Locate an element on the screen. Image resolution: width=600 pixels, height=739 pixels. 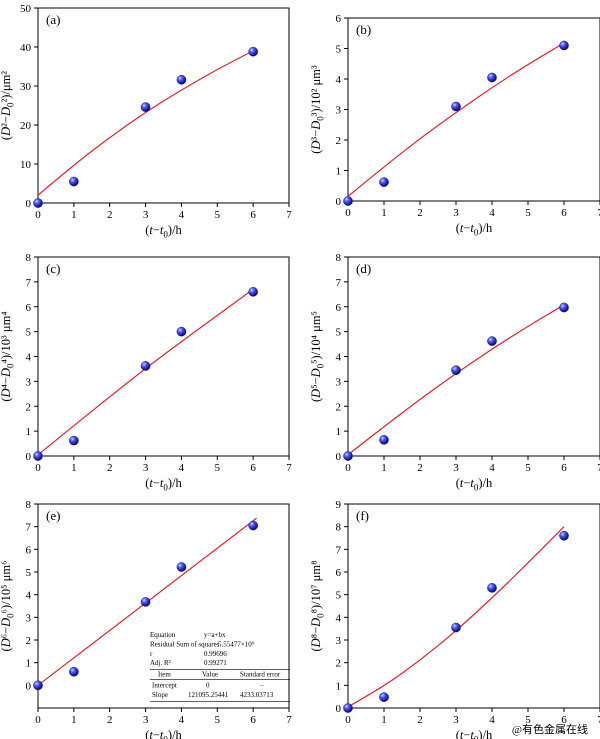
y-tick-label: 5 is located at coordinates (339, 596).